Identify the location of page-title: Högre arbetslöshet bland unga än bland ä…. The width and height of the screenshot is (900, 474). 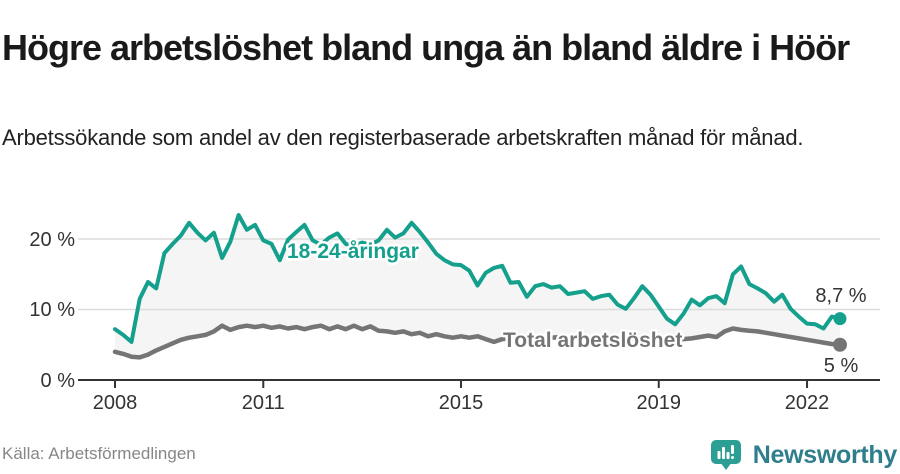
(426, 48).